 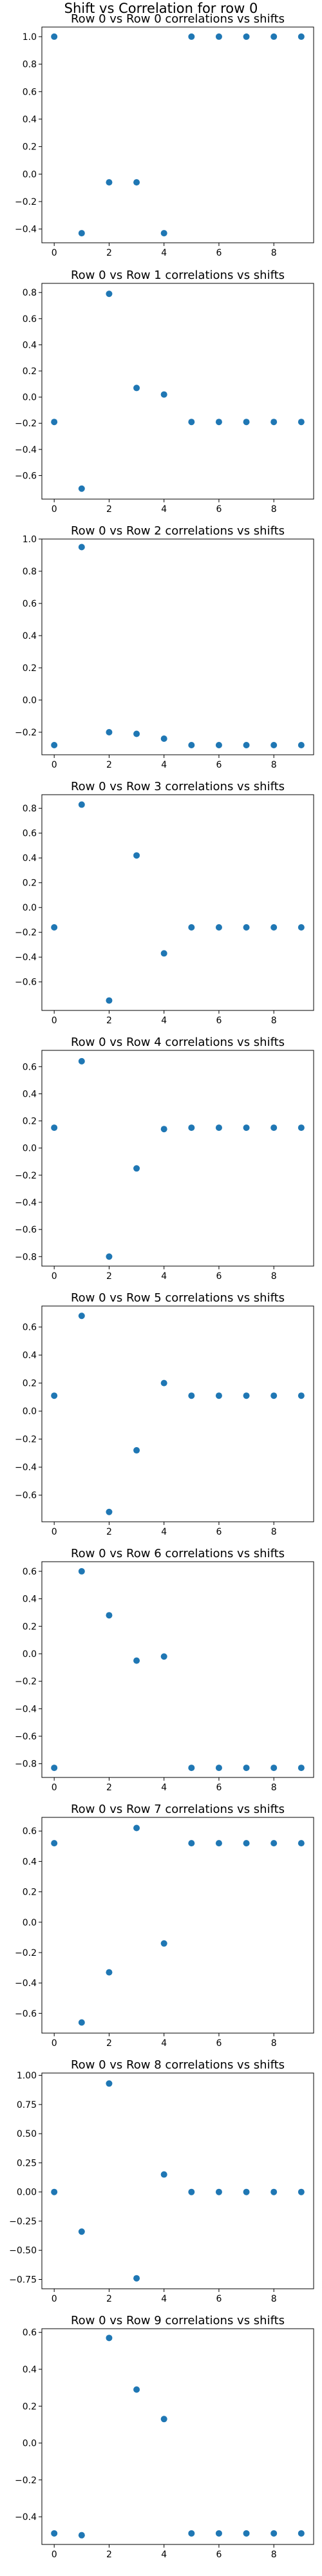 I want to click on y-tick-label: −0.25, so click(x=23, y=2222).